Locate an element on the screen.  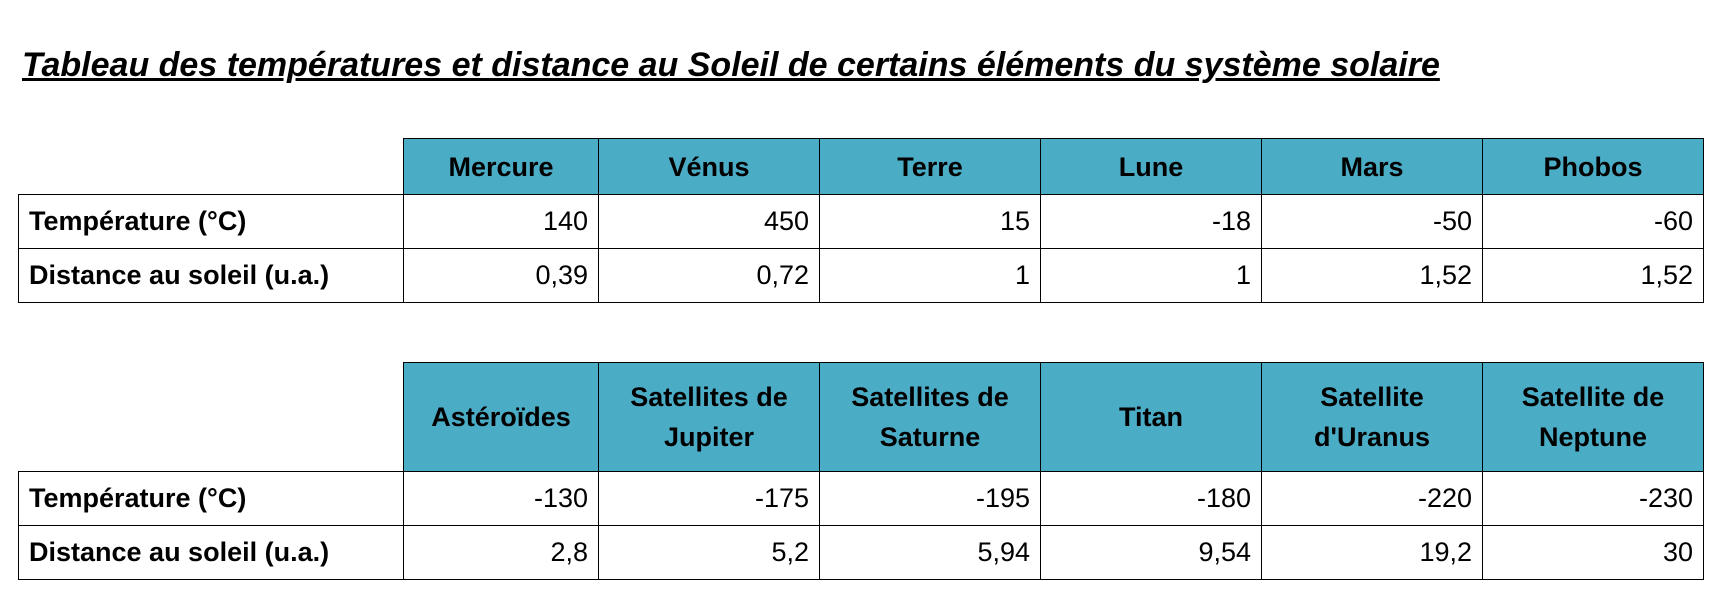
table-cell: -175 is located at coordinates (709, 498).